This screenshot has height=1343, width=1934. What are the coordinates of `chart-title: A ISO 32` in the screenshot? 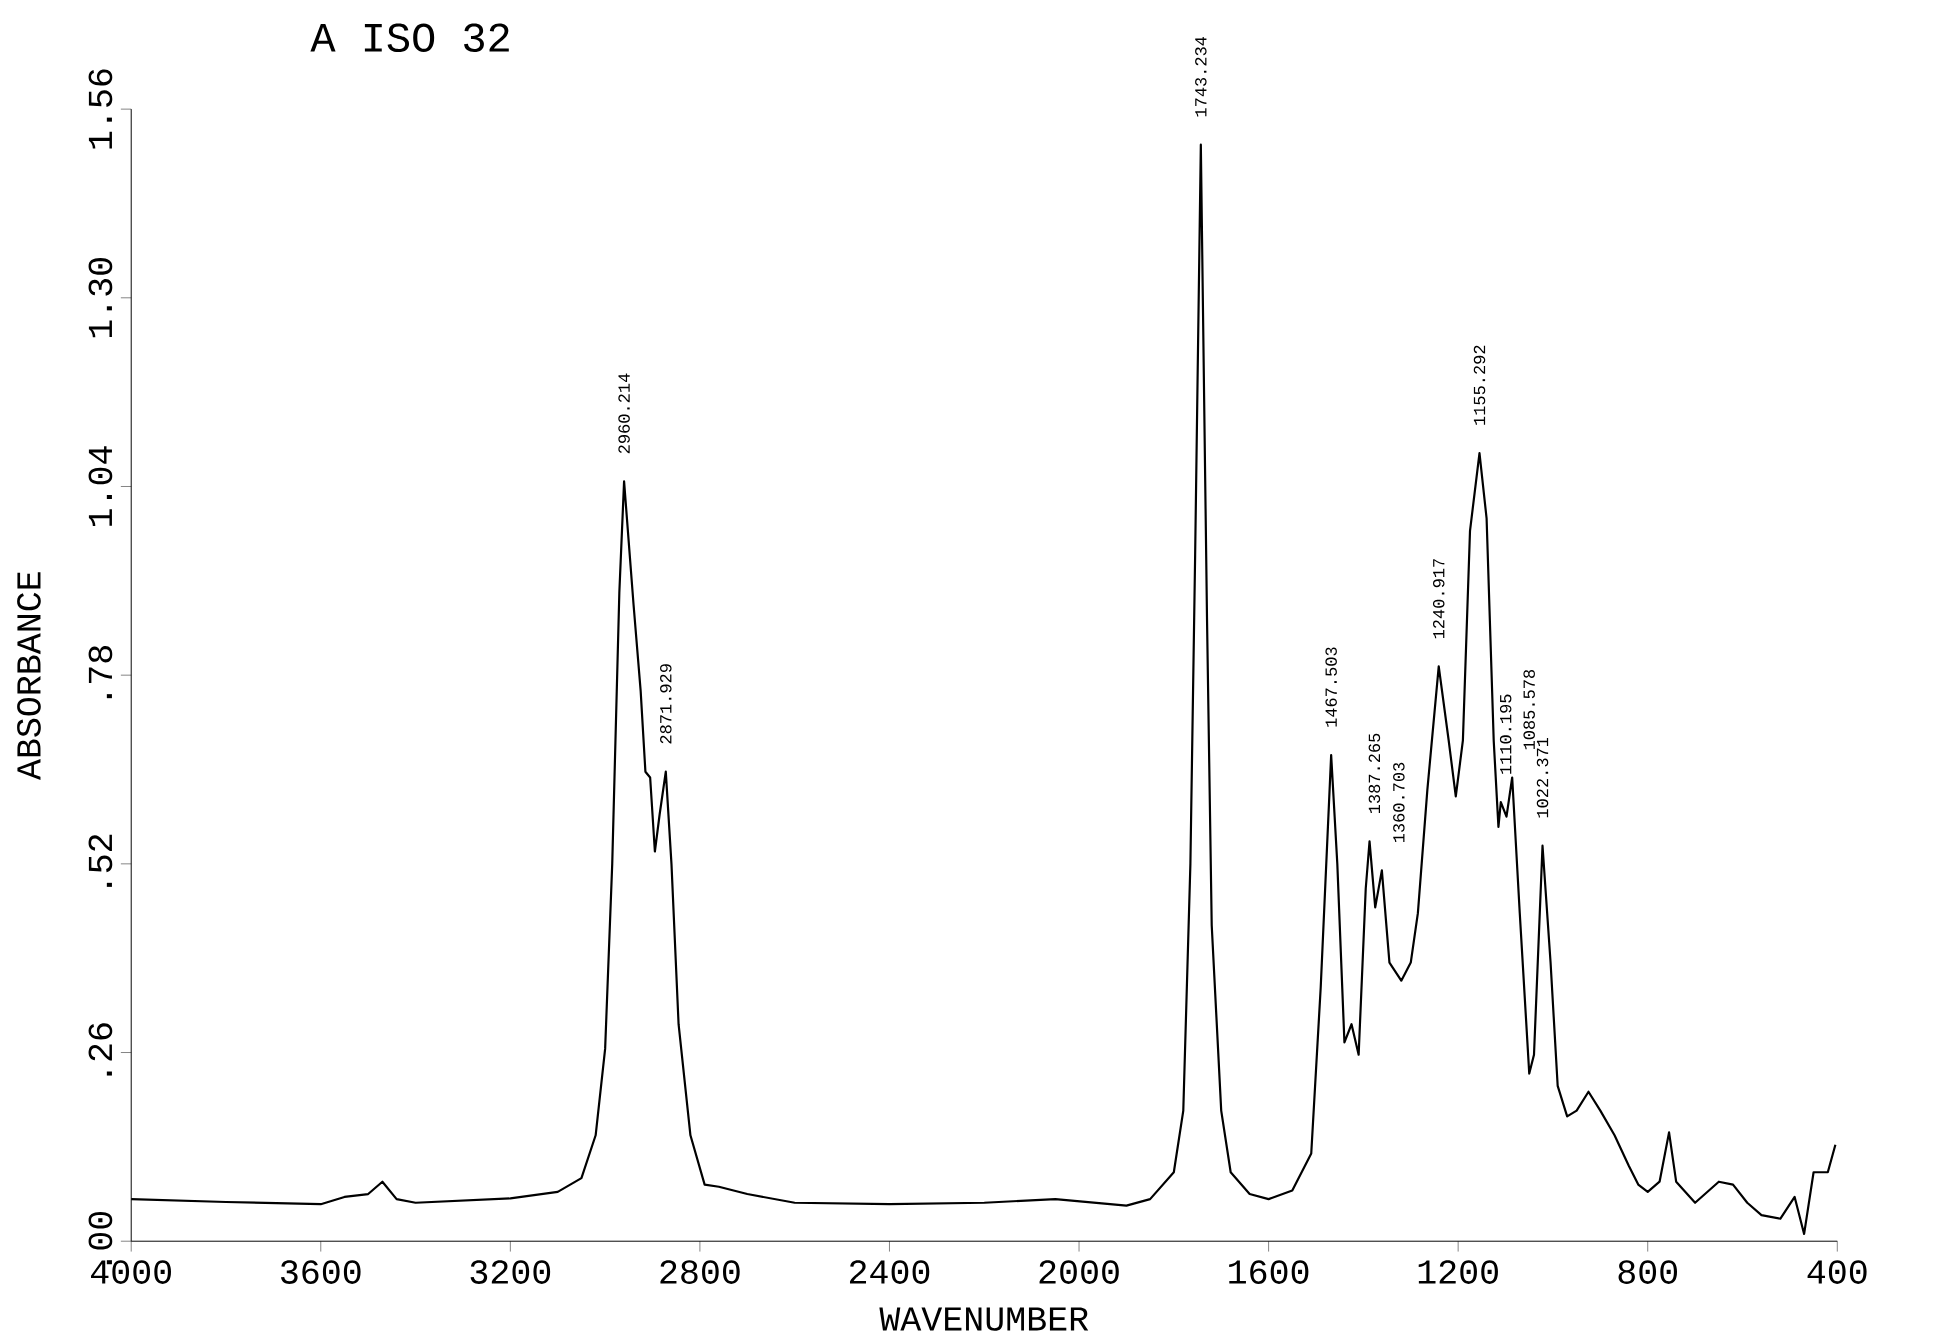 It's located at (409, 37).